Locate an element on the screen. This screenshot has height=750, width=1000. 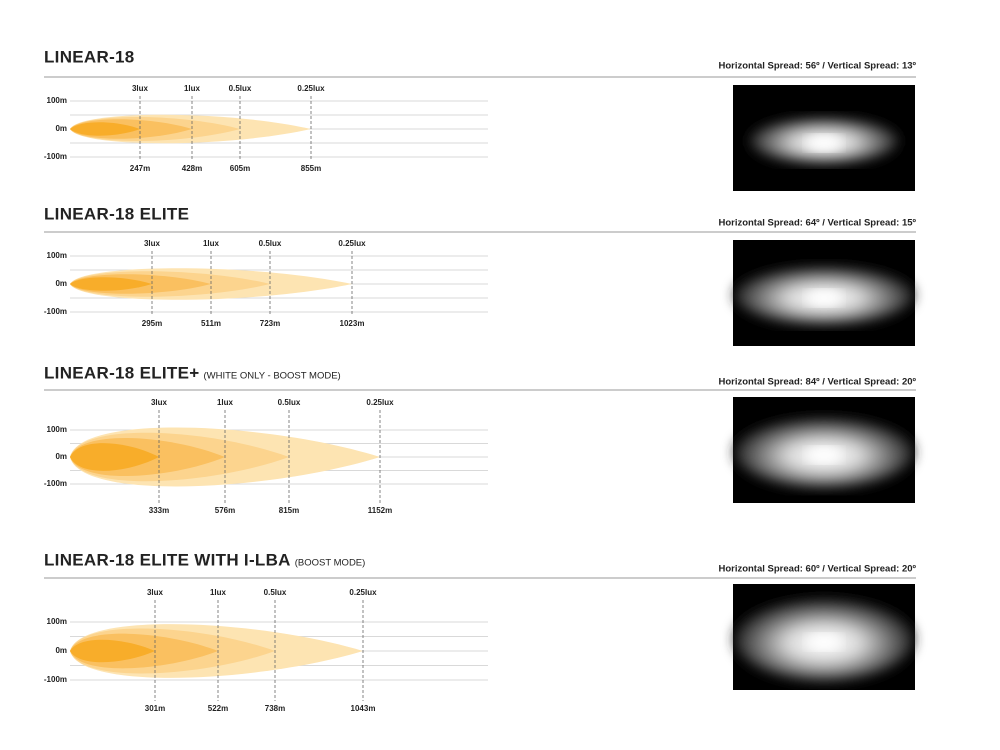
distance-label: 855m is located at coordinates (311, 168).